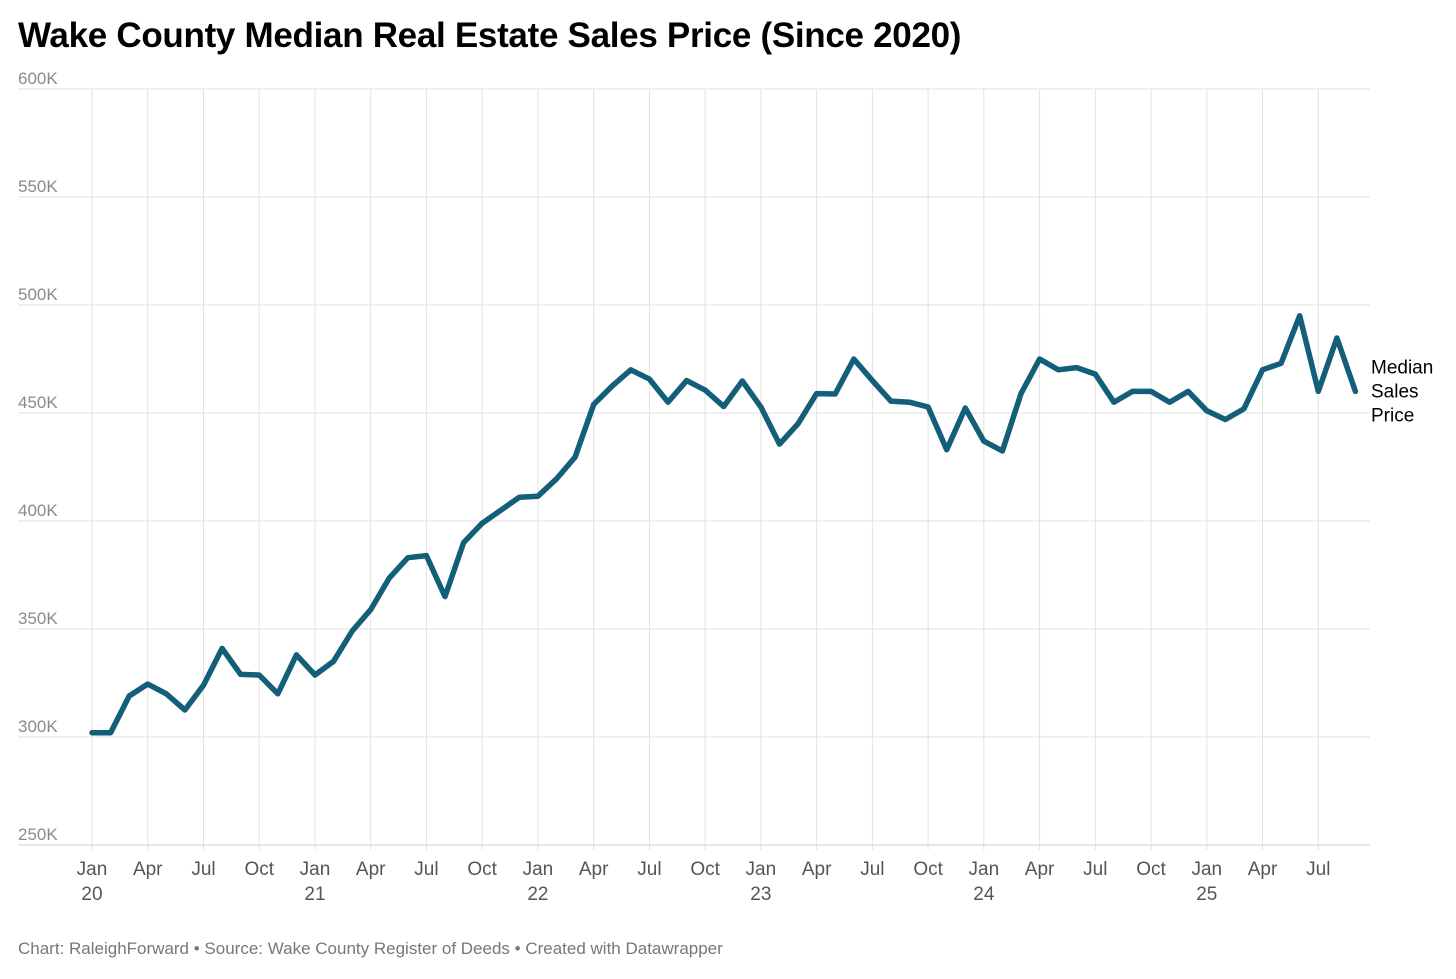  What do you see at coordinates (1395, 391) in the screenshot?
I see `series-label: Sales` at bounding box center [1395, 391].